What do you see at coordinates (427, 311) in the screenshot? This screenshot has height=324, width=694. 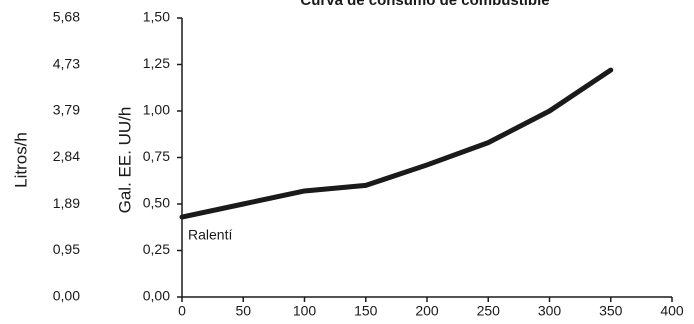 I see `x-tick-label: 200` at bounding box center [427, 311].